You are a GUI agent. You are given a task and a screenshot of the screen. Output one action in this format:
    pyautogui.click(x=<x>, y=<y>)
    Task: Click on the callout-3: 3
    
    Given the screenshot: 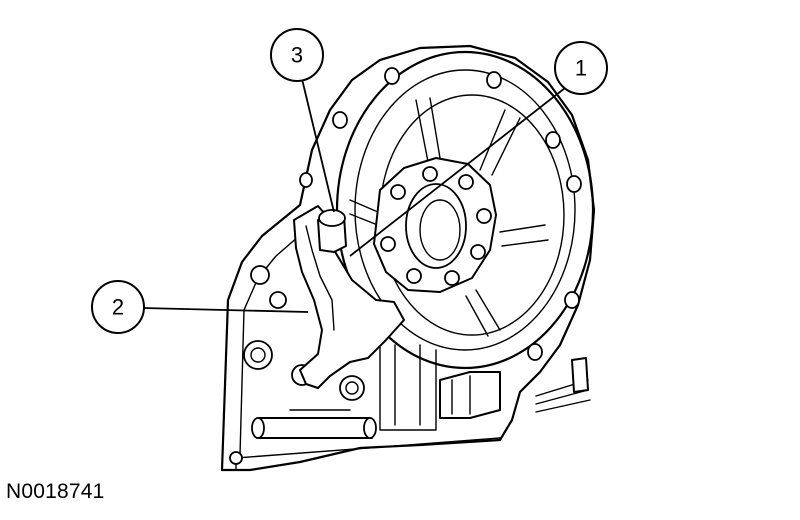 What is the action you would take?
    pyautogui.click(x=297, y=55)
    